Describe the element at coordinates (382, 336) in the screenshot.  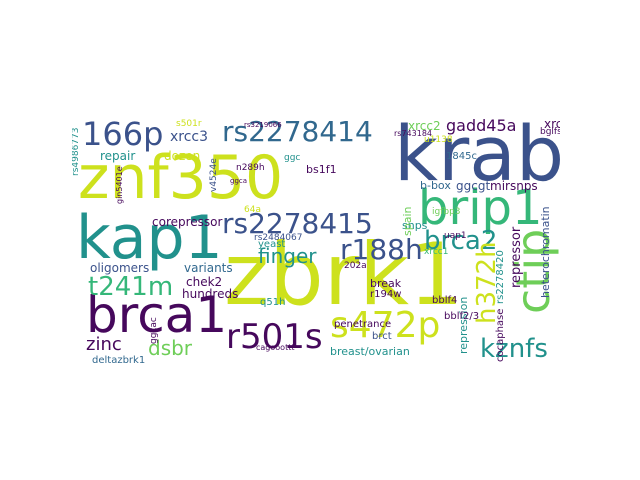
I see `word-brct: brct` at that location.